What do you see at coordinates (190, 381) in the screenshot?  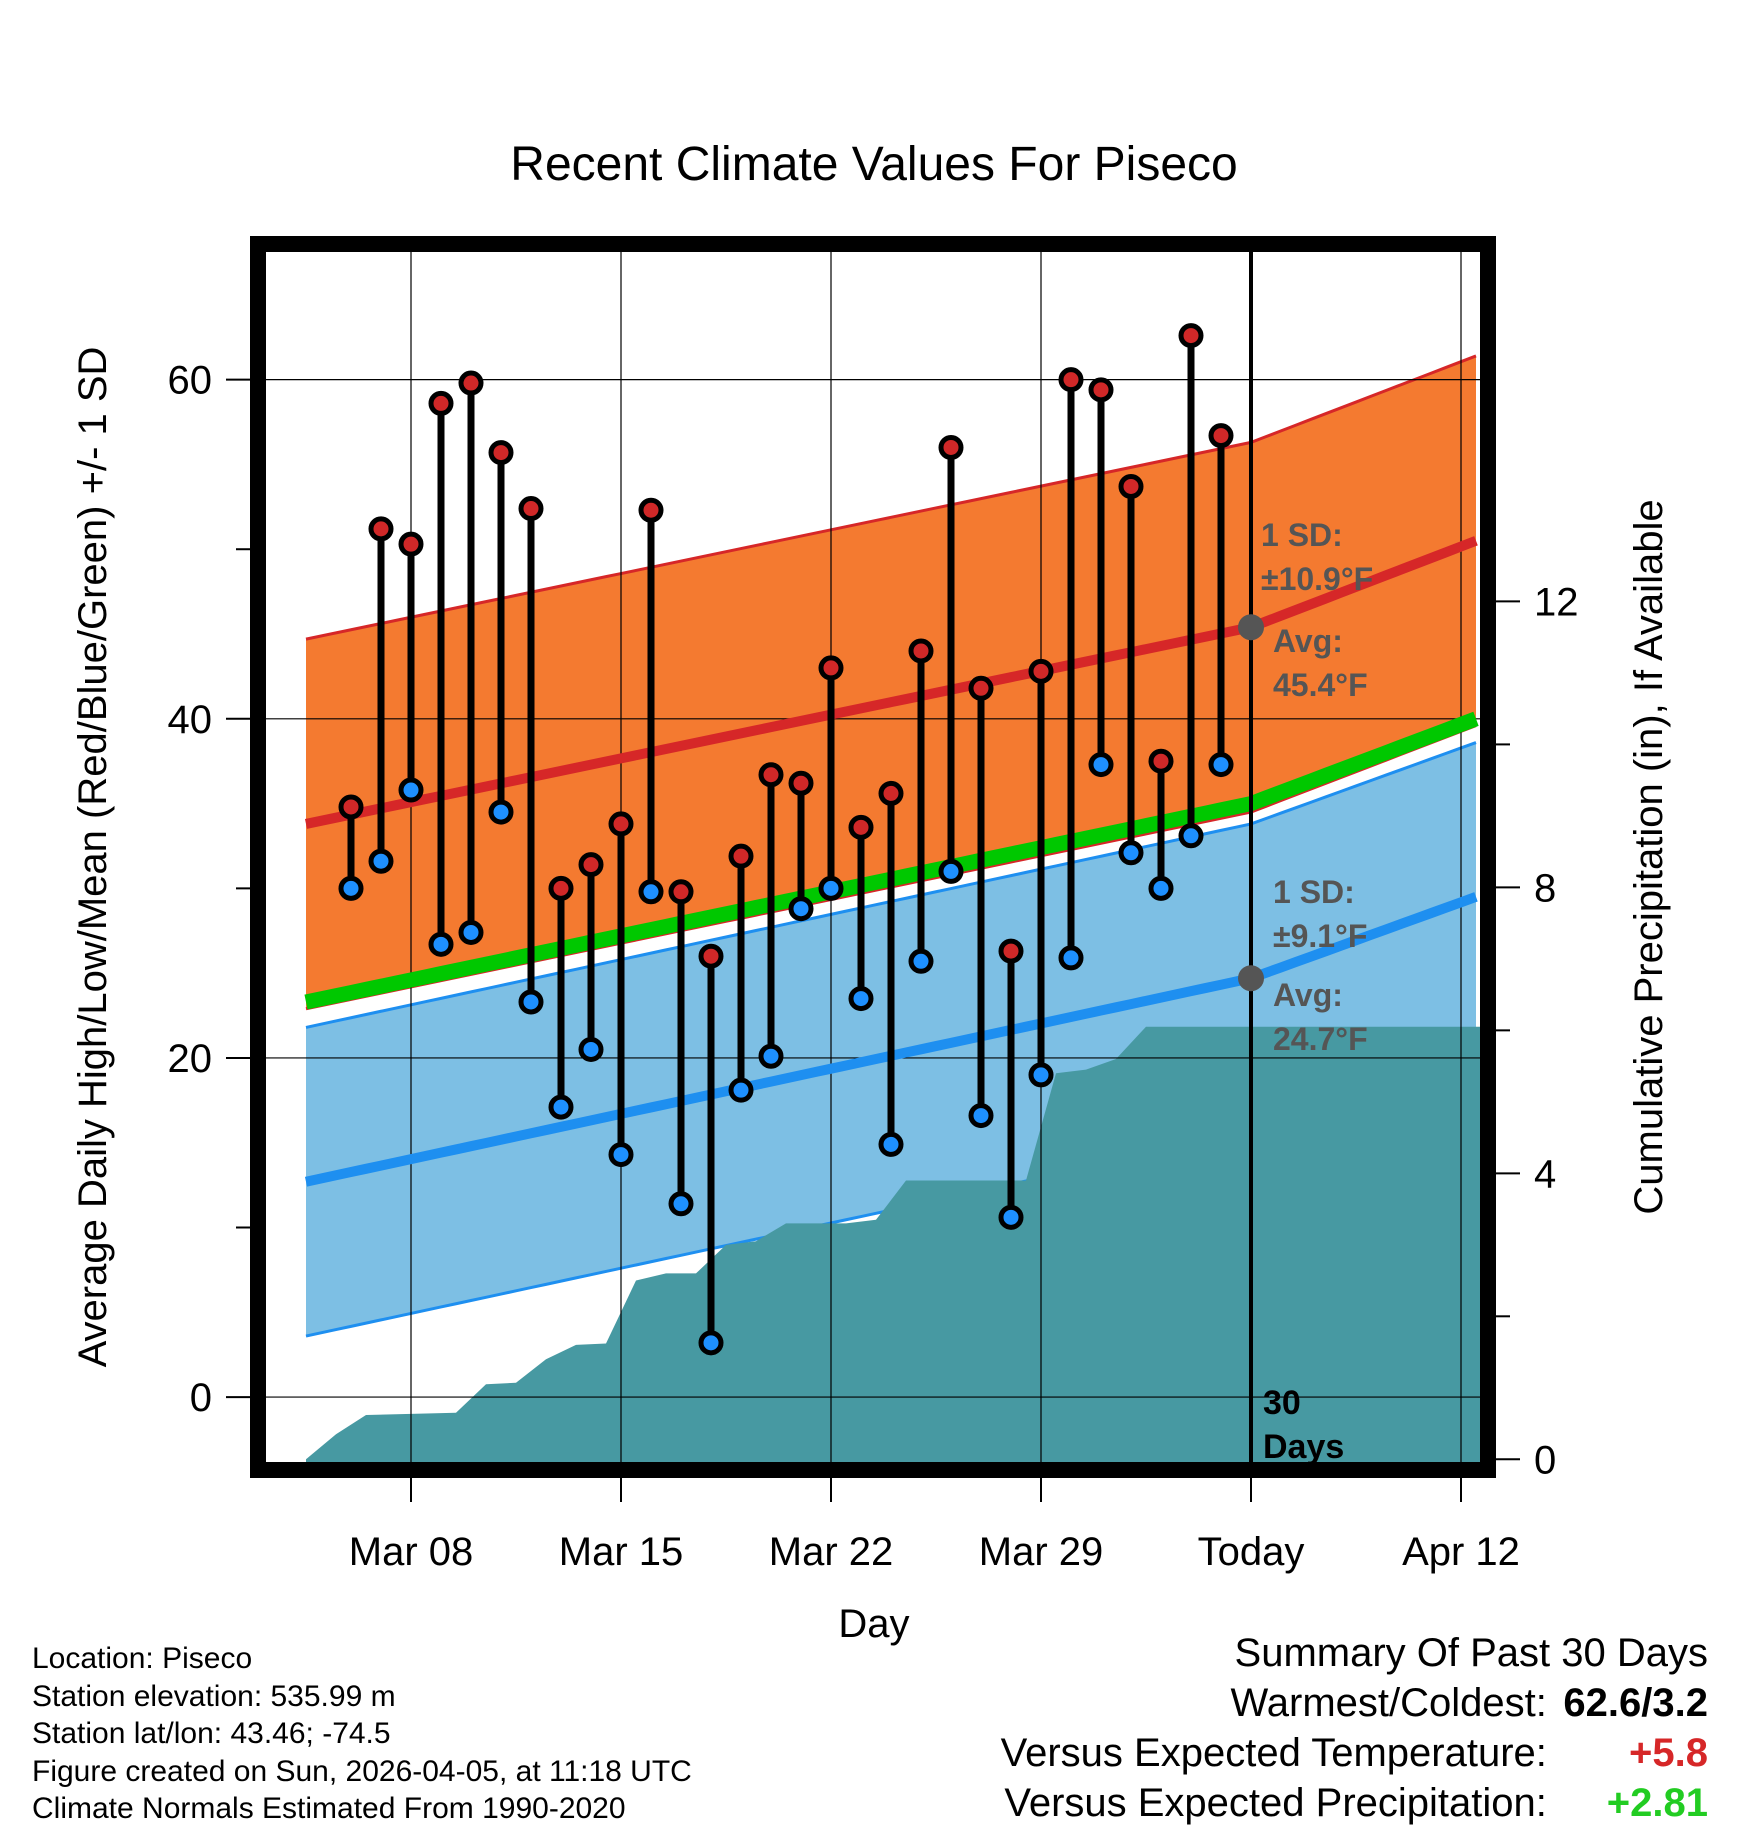 I see `y-tick-label: 60` at bounding box center [190, 381].